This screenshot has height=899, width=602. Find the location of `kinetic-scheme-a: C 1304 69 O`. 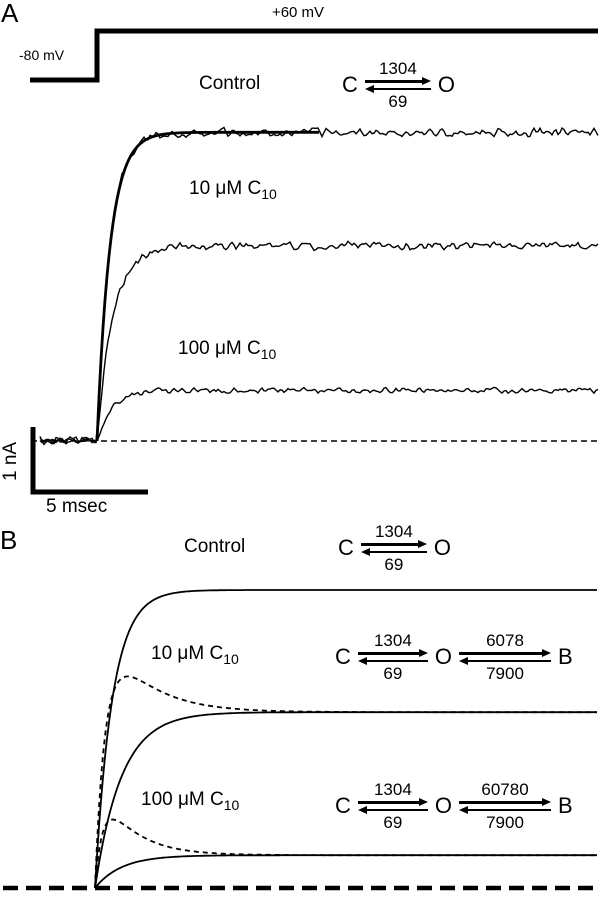

kinetic-scheme-a: C 1304 69 O is located at coordinates (398, 85).